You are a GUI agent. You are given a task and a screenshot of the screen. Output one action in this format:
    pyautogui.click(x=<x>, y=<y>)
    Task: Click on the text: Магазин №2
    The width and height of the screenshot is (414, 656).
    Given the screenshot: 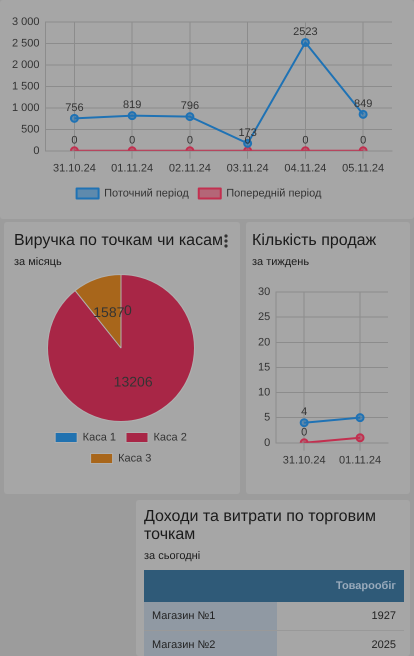 What is the action you would take?
    pyautogui.click(x=210, y=643)
    